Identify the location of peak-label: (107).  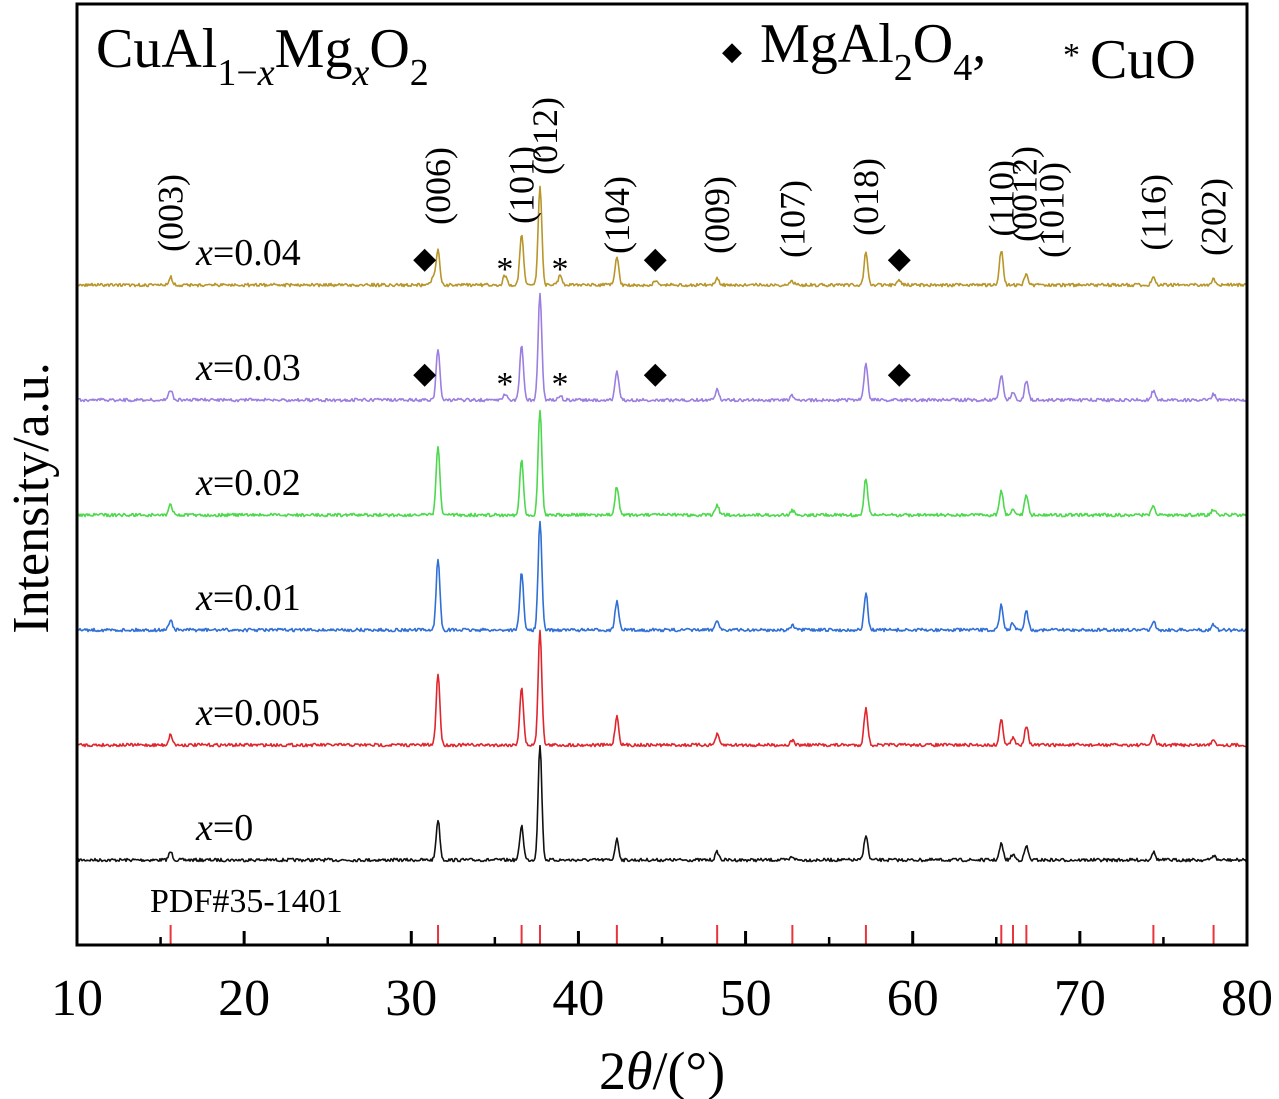
(792, 219).